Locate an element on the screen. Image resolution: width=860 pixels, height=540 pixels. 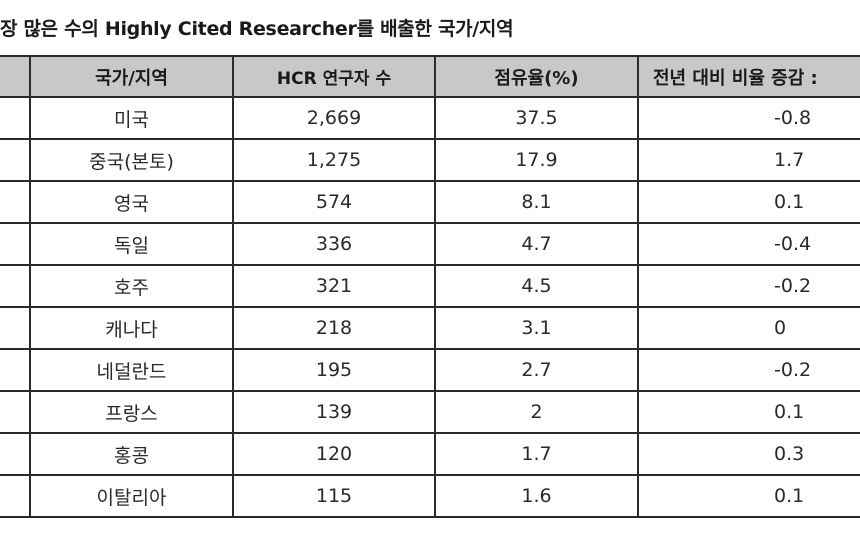
table-header: 국가/지역 HCR 연구자 수 점유율(%) 전년 대비 비율 증감 : is located at coordinates (430, 76).